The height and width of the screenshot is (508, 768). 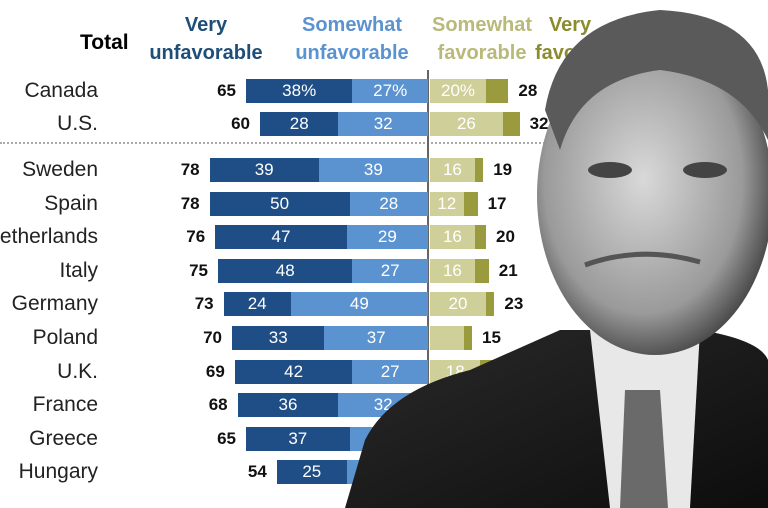 I want to click on total-label: 23, so click(x=514, y=304).